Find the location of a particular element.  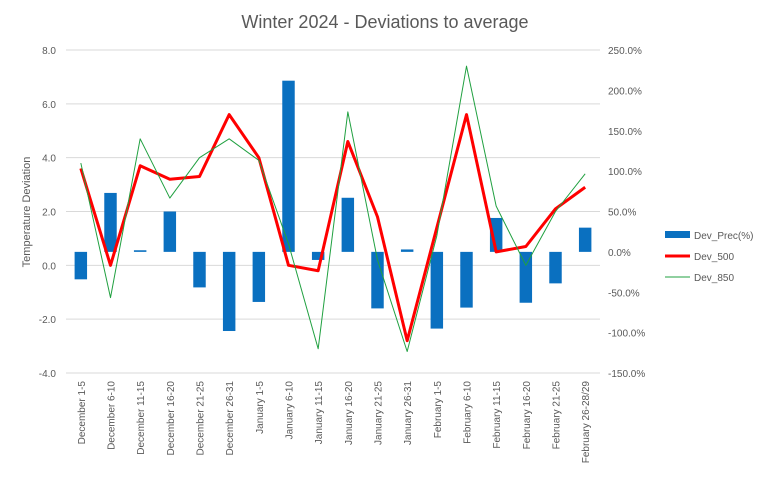

x-tick-label: December 11-15 is located at coordinates (141, 418).